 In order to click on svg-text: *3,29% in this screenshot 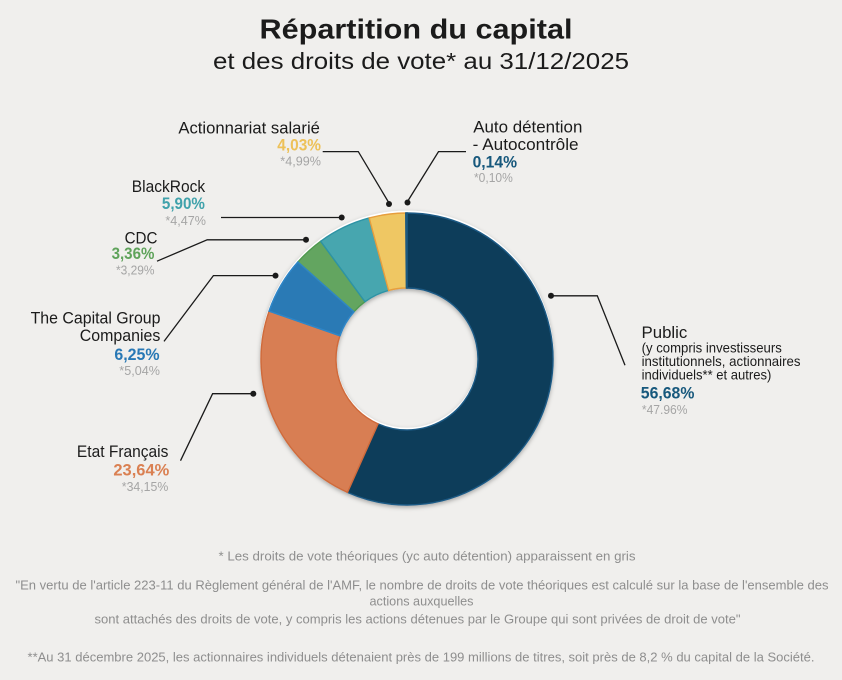, I will do `click(135, 270)`.